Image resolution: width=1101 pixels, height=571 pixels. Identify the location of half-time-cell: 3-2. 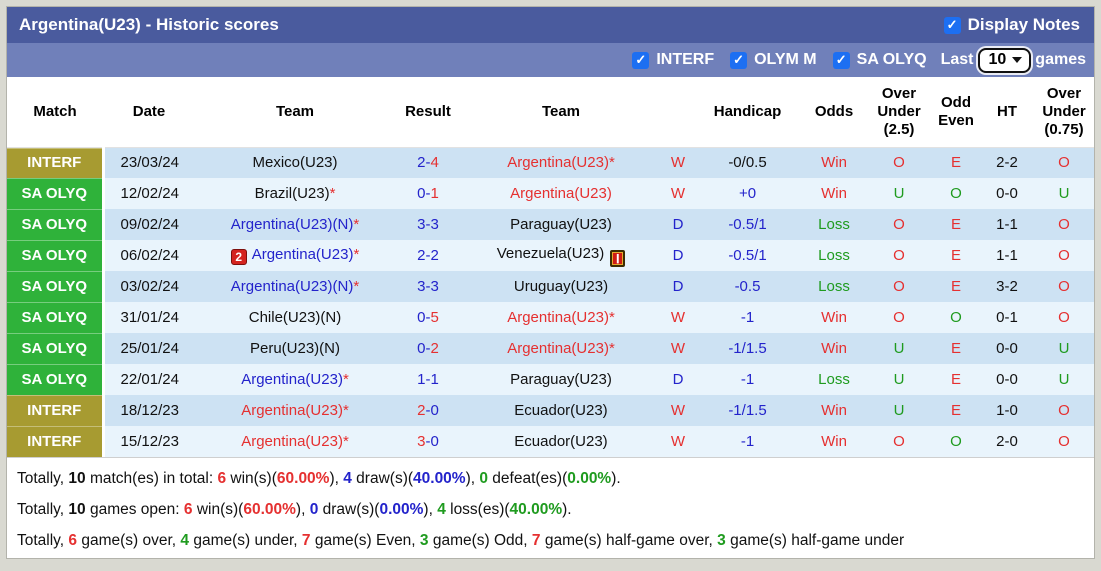
(1007, 286).